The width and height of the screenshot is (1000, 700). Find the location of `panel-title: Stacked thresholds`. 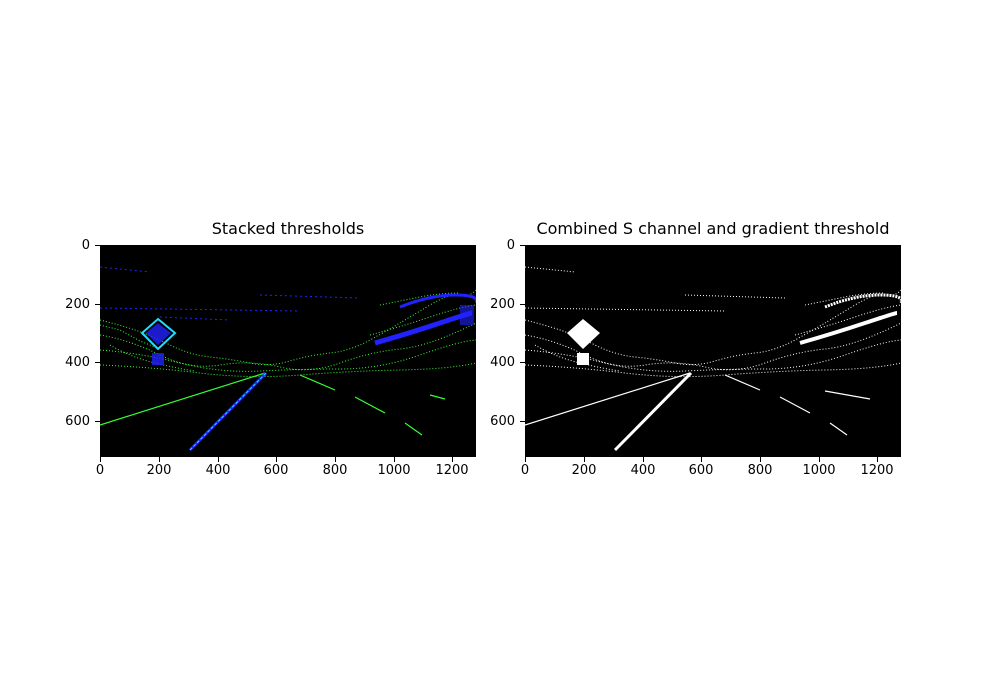

panel-title: Stacked thresholds is located at coordinates (288, 228).